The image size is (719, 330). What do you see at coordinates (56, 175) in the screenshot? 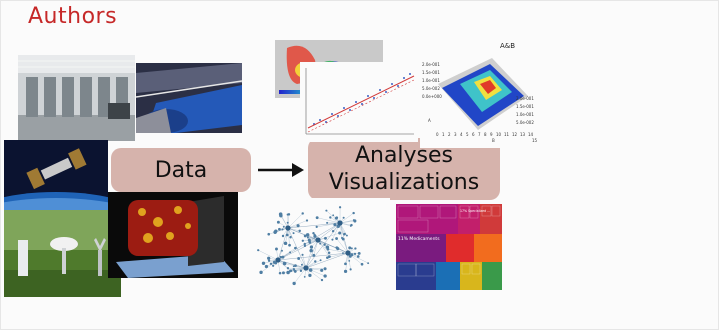
I see `space-telescope-photo` at bounding box center [56, 175].